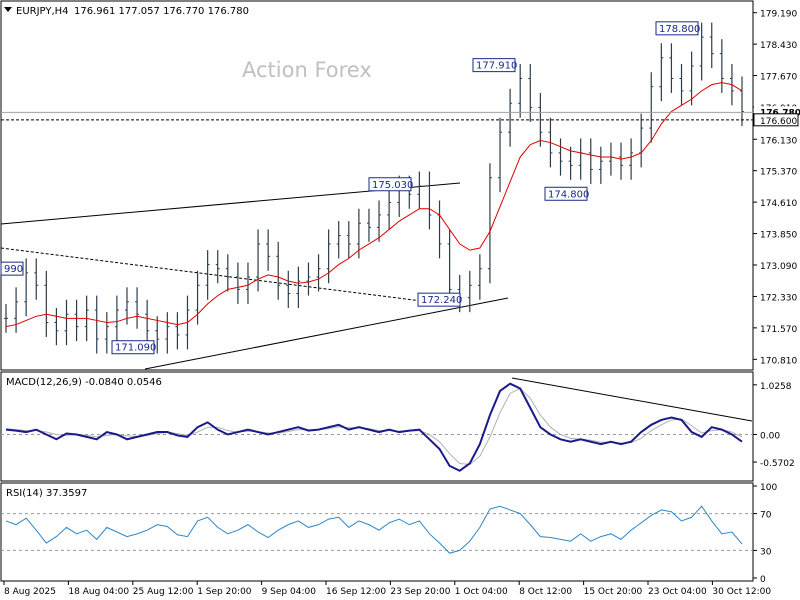 The image size is (800, 600). I want to click on price-y-tick-label: 172.330, so click(778, 298).